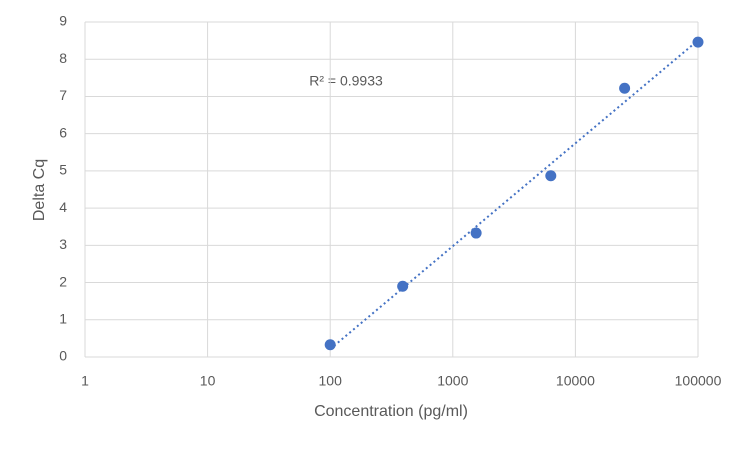 The width and height of the screenshot is (750, 450). I want to click on x-tick-label: 10000, so click(575, 381).